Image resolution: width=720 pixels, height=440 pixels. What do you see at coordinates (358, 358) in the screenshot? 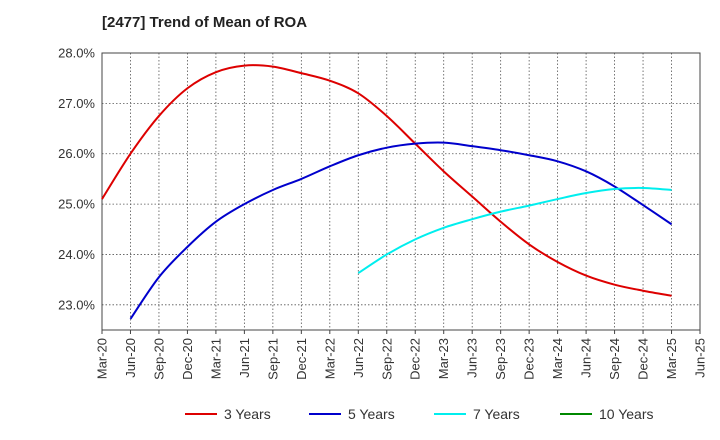
I see `x-tick-label: Jun-22` at bounding box center [358, 358].